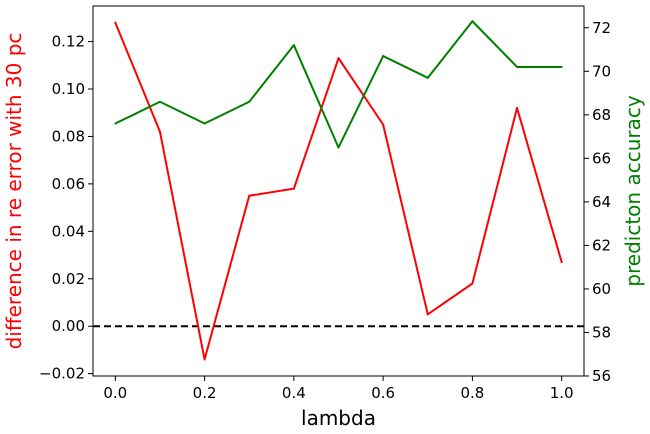 The image size is (650, 434). I want to click on left-y-tick-label: 0.02, so click(68, 279).